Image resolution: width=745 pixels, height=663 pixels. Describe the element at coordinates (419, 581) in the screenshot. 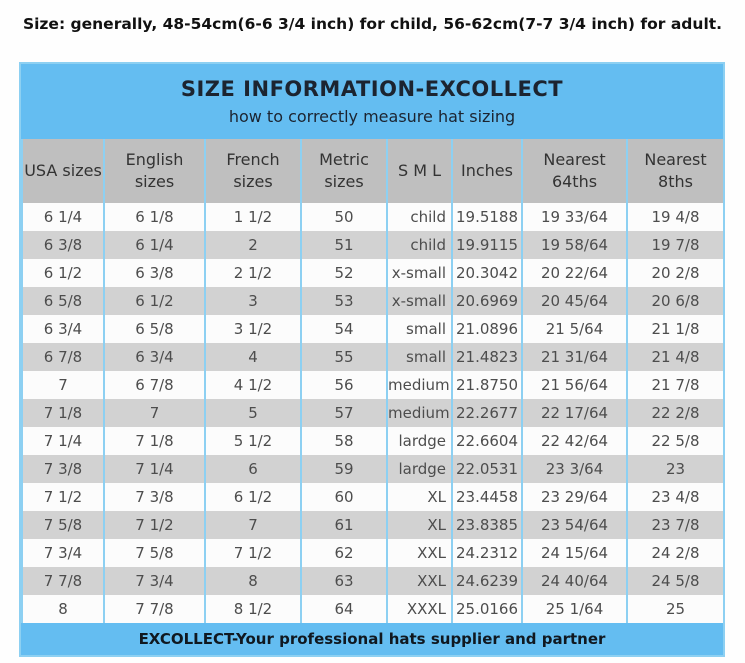

I see `table-cell: XXL` at that location.